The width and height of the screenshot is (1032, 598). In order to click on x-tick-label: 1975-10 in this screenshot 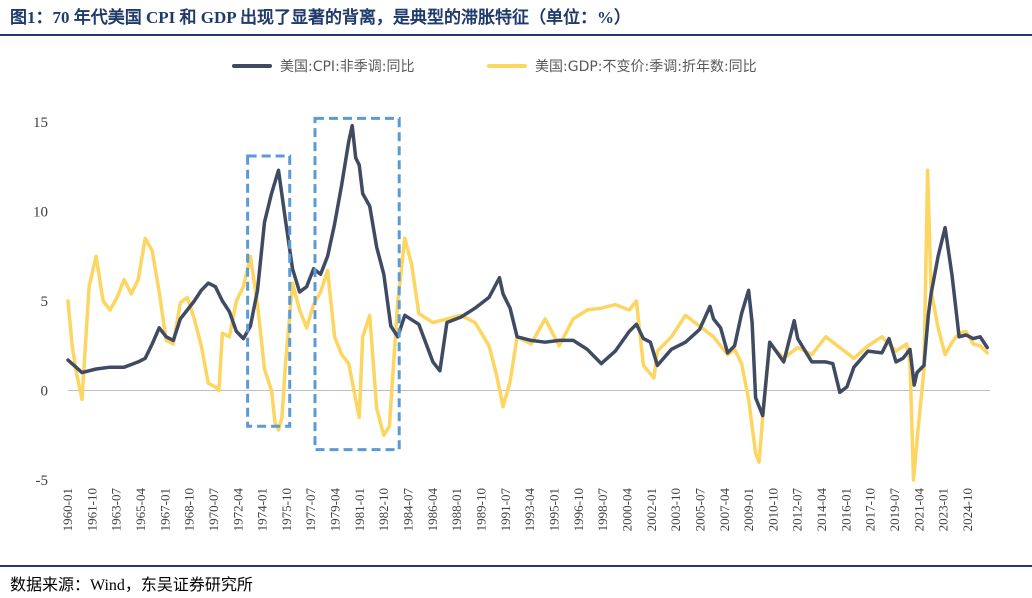, I will do `click(286, 509)`.